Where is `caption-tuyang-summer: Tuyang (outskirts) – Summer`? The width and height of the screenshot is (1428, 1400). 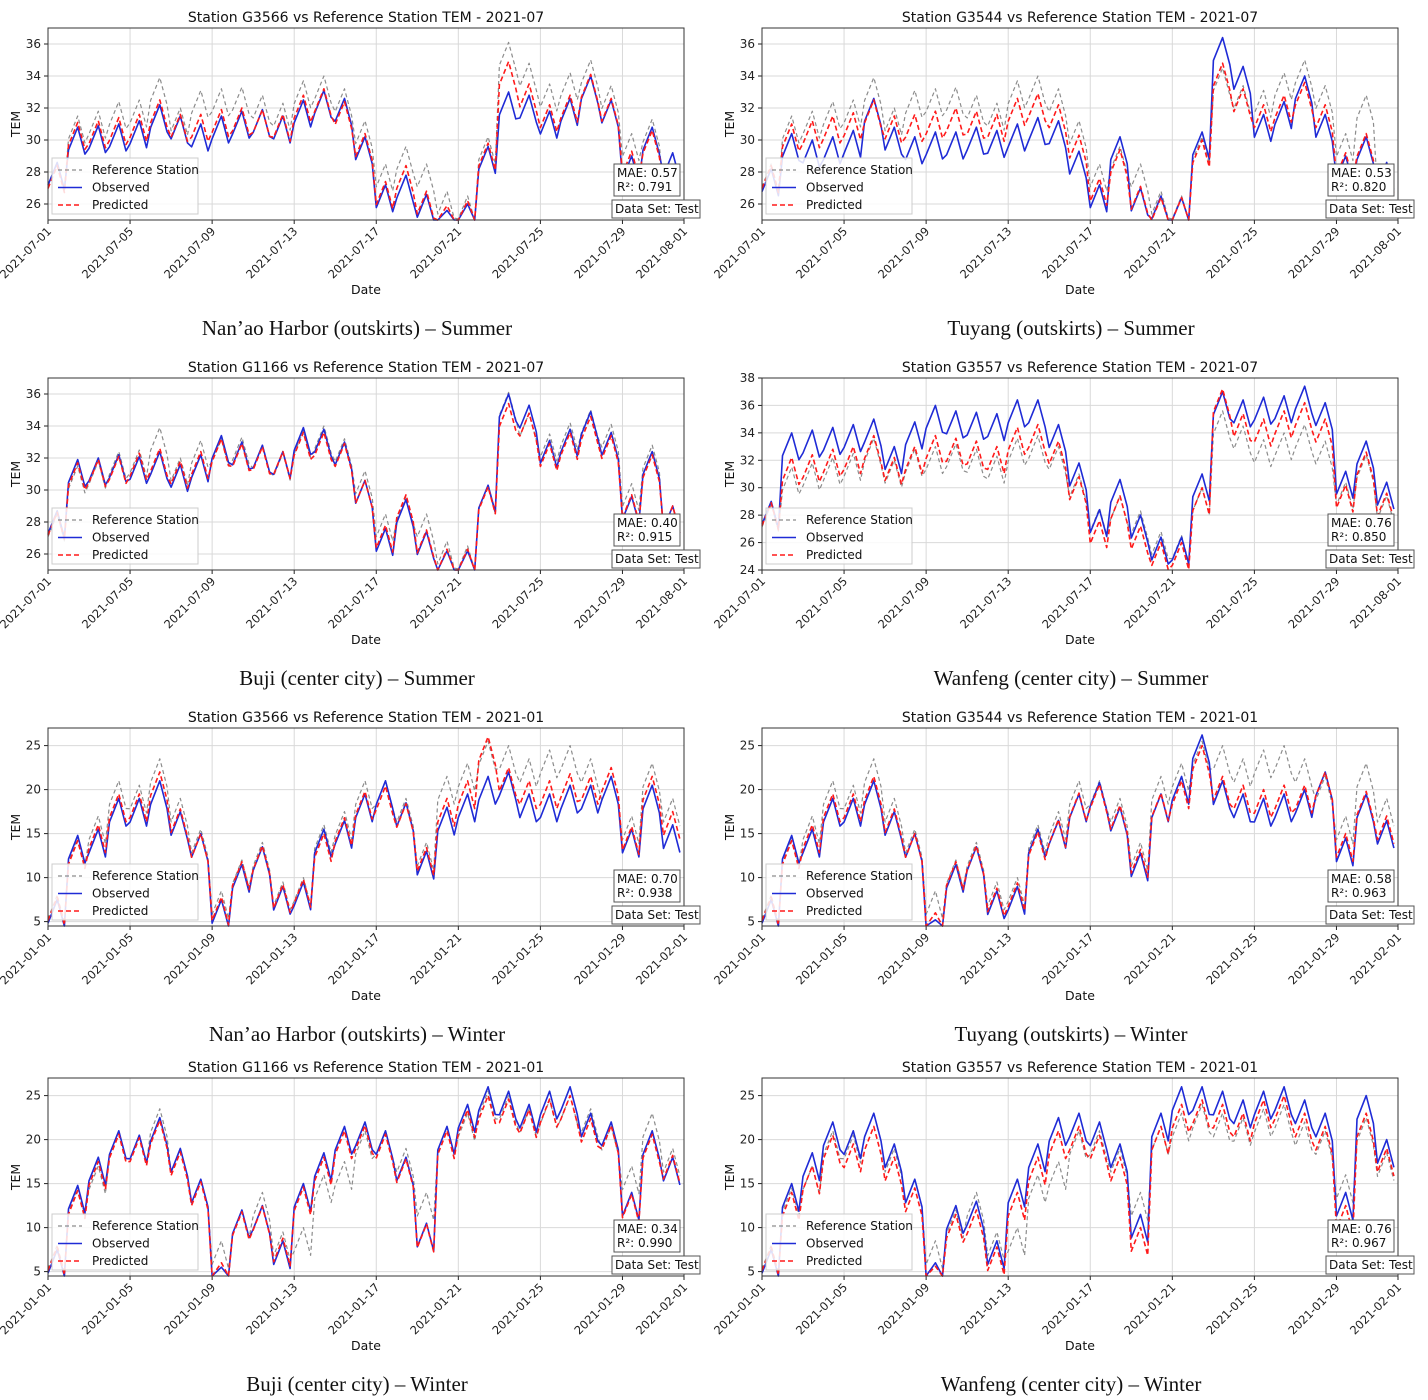
caption-tuyang-summer: Tuyang (outskirts) – Summer is located at coordinates (1071, 328).